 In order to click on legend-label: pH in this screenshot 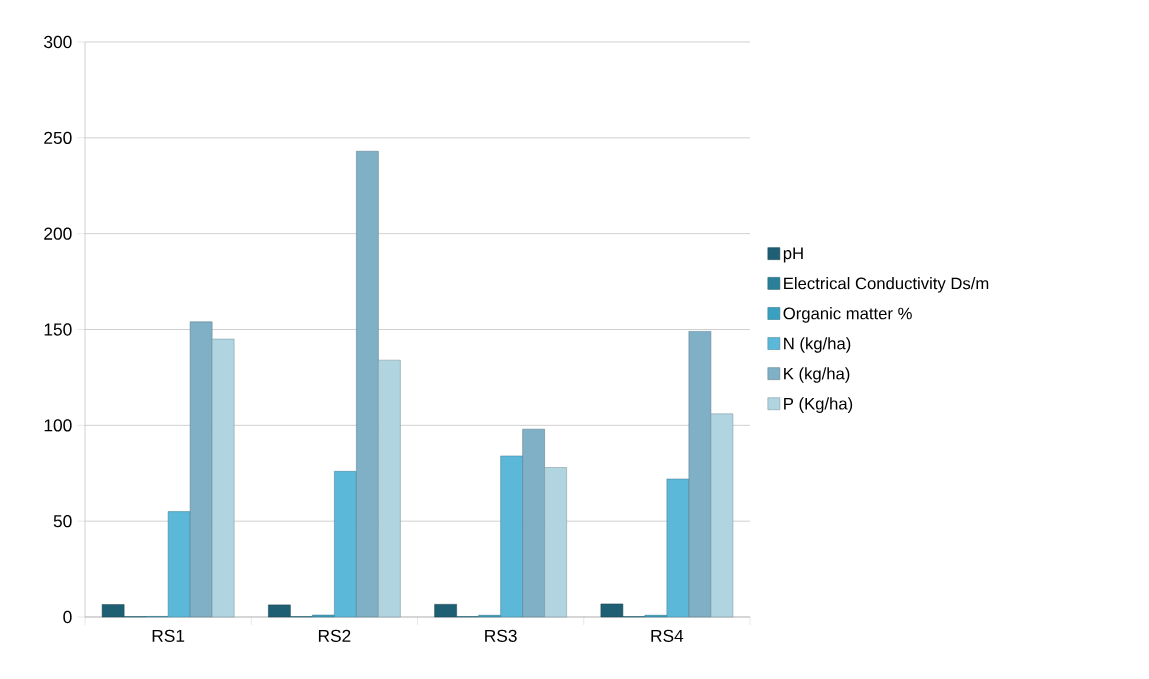, I will do `click(793, 255)`.